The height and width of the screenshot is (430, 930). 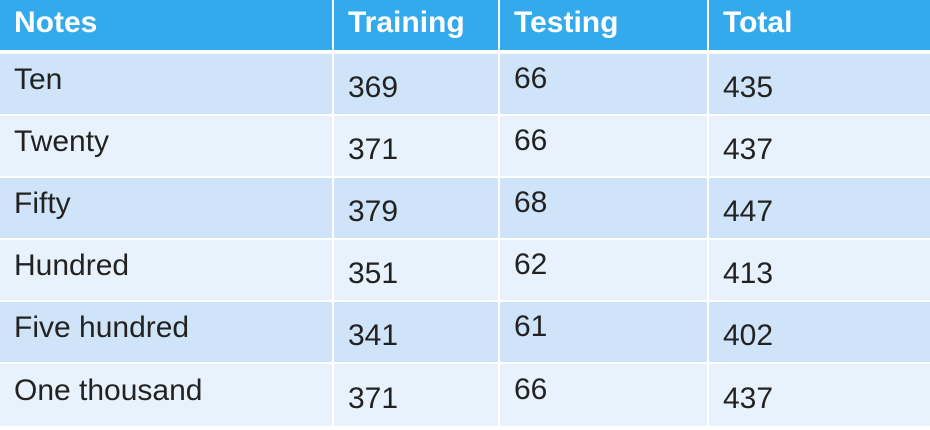 I want to click on header-notes: Notes, so click(x=167, y=27).